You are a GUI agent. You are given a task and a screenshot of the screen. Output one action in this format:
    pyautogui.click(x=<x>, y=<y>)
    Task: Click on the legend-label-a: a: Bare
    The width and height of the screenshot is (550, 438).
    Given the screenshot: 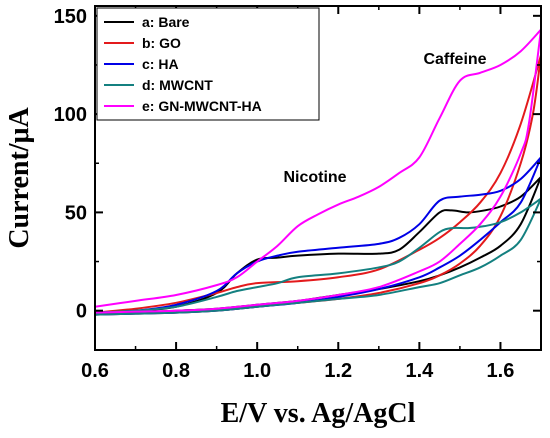 What is the action you would take?
    pyautogui.click(x=166, y=22)
    